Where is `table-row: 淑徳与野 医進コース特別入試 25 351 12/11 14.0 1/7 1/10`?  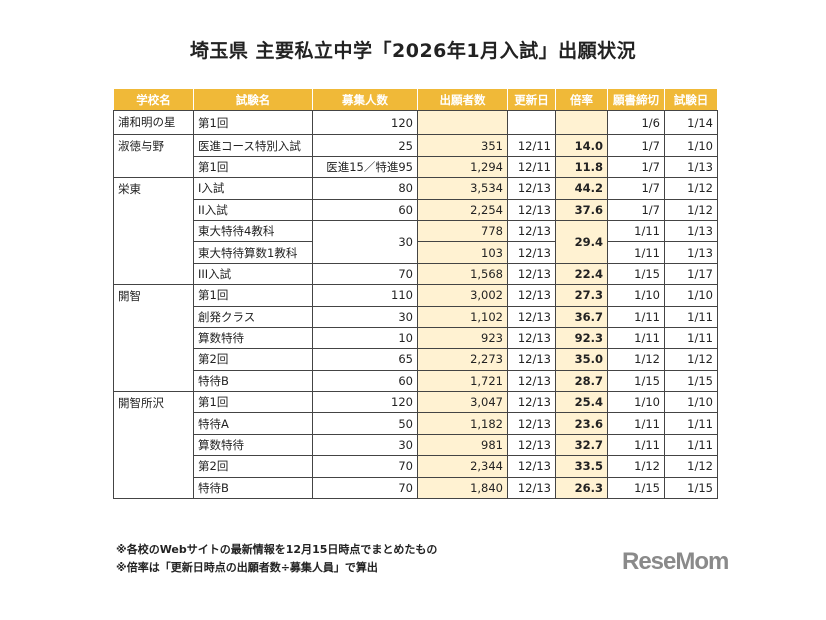 table-row: 淑徳与野 医進コース特別入試 25 351 12/11 14.0 1/7 1/10 is located at coordinates (415, 156).